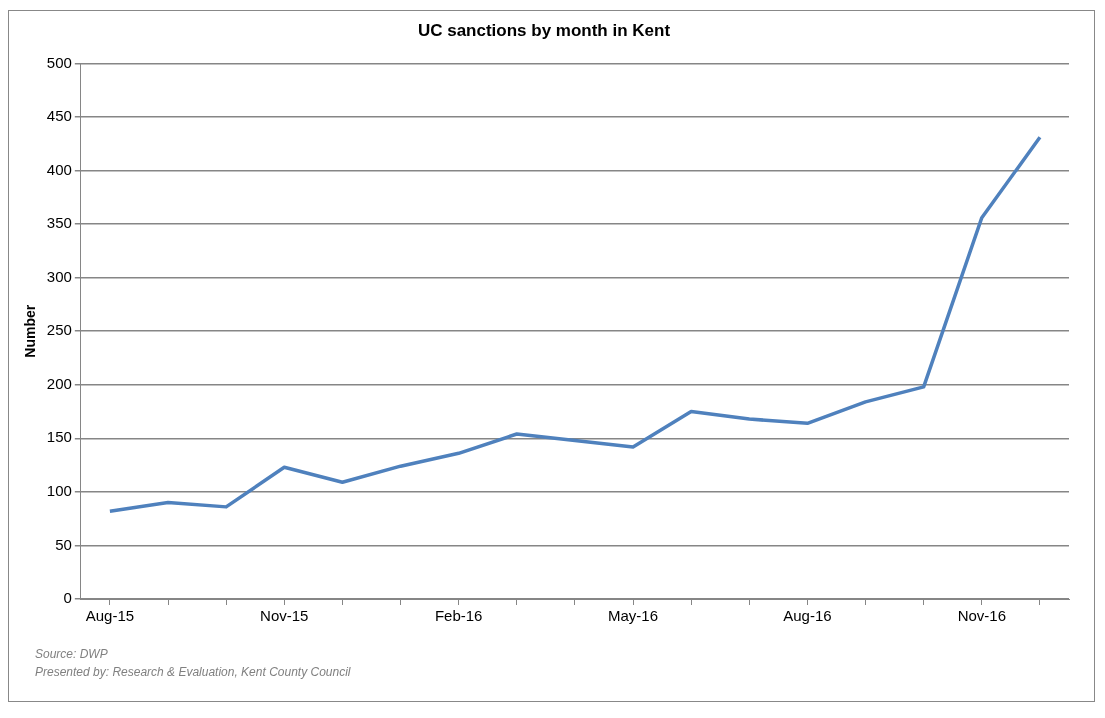 The width and height of the screenshot is (1105, 718). Describe the element at coordinates (59, 116) in the screenshot. I see `y-tick-label: 450` at that location.